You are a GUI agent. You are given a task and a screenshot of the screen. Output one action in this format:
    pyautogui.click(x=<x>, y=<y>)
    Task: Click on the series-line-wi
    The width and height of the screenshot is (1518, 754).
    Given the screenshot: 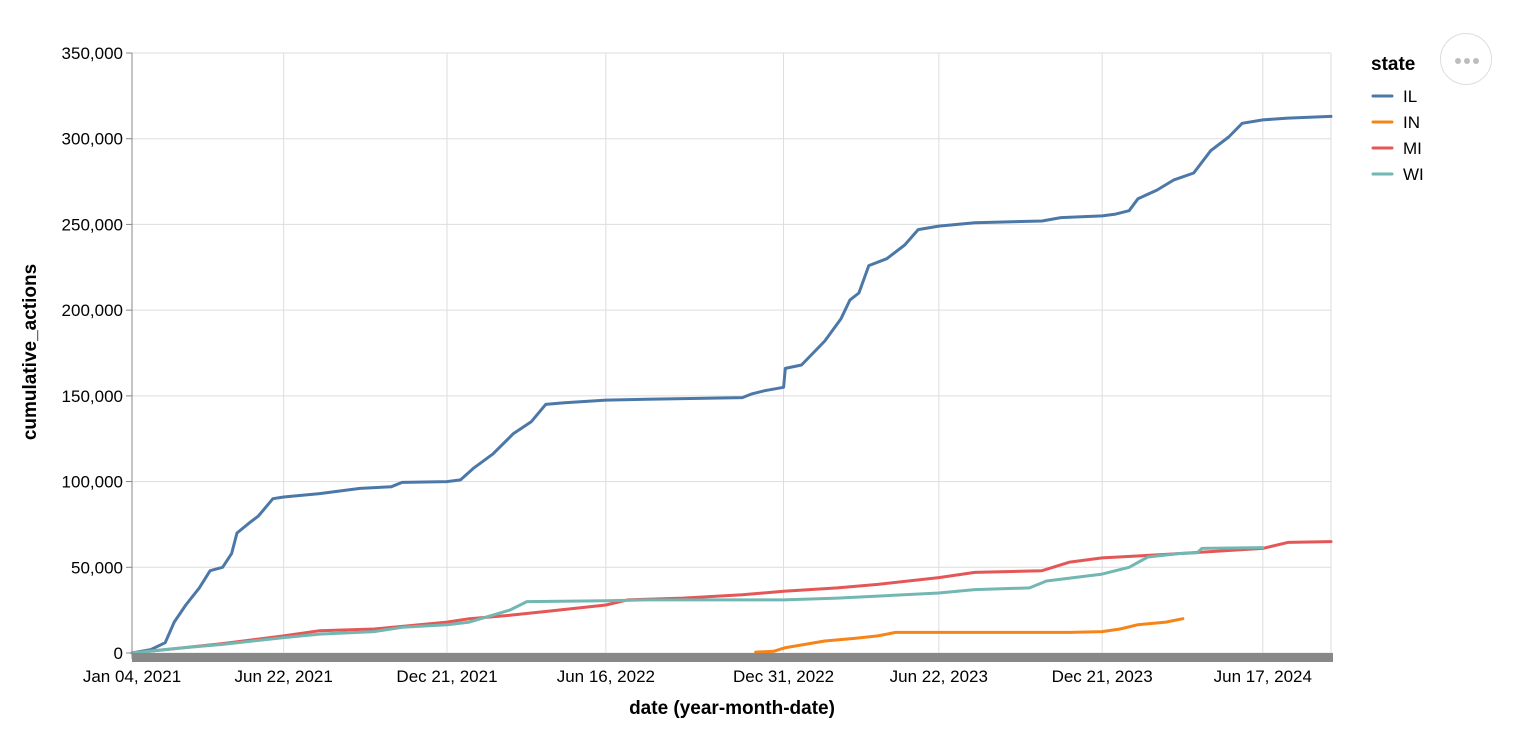 What is the action you would take?
    pyautogui.click(x=697, y=600)
    